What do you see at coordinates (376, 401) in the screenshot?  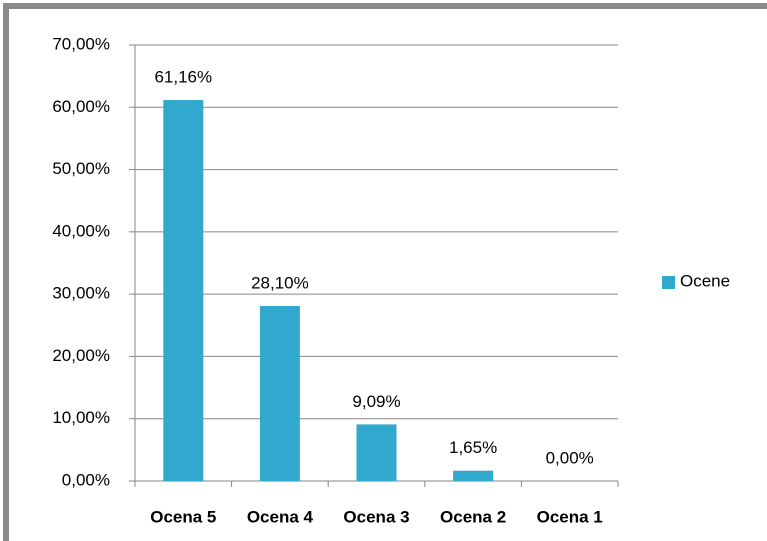 I see `data-label: 9,09%` at bounding box center [376, 401].